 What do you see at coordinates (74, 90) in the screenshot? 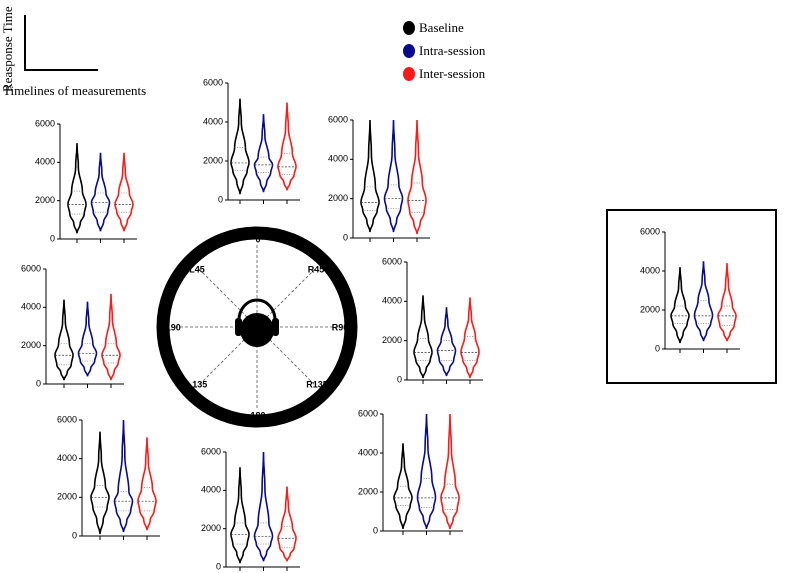
I see `key-x-label: Timelines of measurements` at bounding box center [74, 90].